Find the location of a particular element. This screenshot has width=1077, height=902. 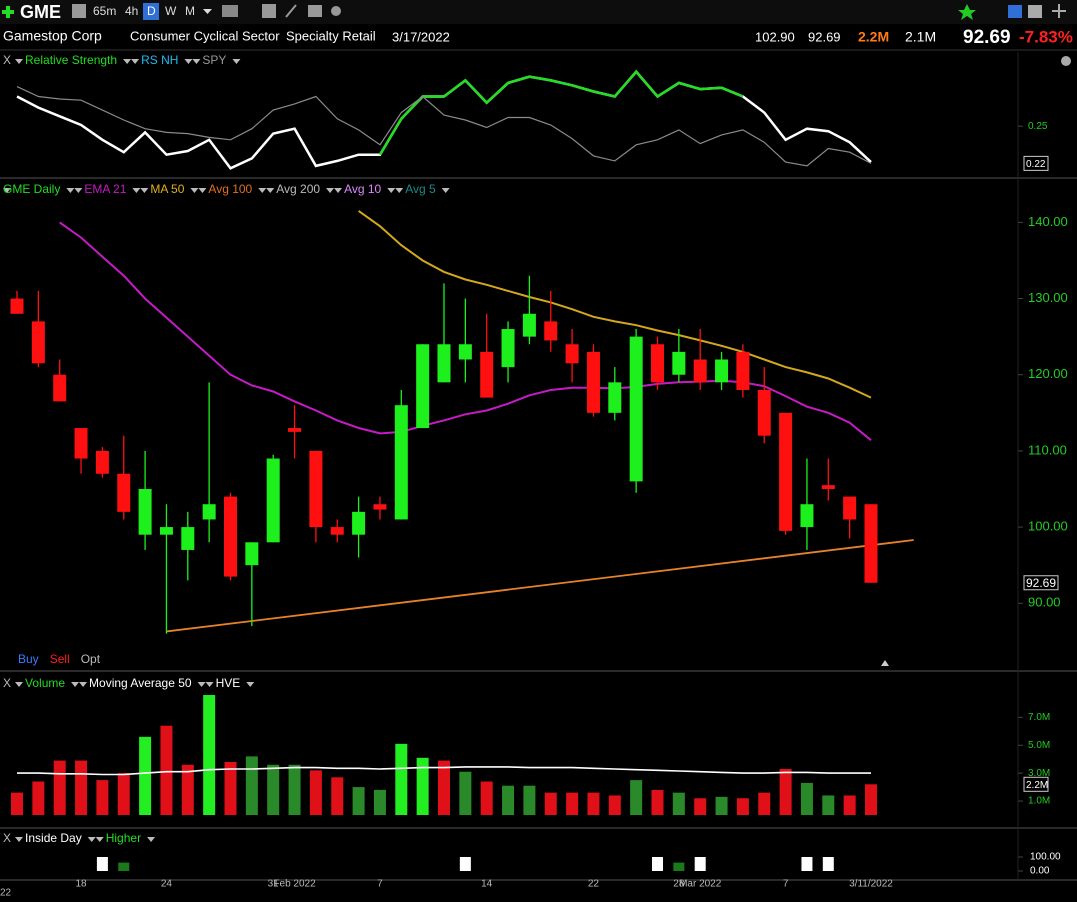

interval: D is located at coordinates (151, 11).